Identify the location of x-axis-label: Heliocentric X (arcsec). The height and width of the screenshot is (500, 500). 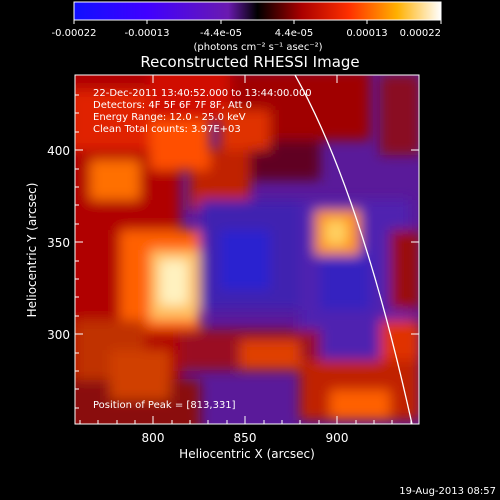
(247, 454).